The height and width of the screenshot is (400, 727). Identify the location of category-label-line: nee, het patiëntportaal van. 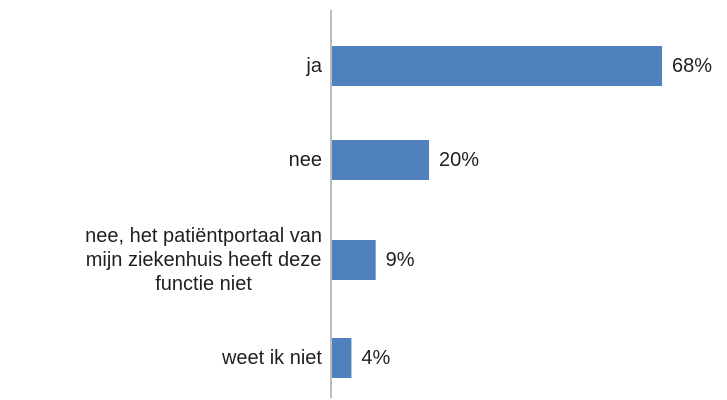
(203, 236).